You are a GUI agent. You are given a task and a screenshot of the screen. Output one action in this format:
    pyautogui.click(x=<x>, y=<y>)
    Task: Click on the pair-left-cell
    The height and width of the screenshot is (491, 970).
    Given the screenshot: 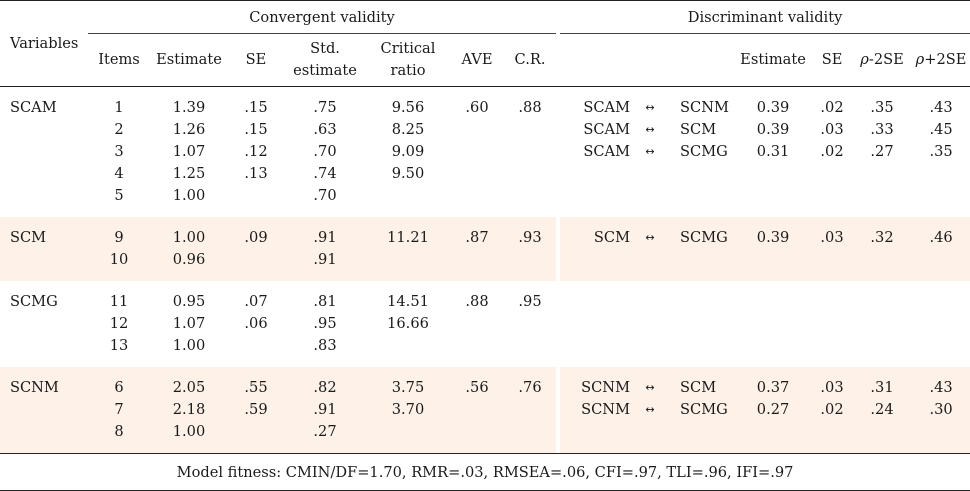 What is the action you would take?
    pyautogui.click(x=595, y=174)
    